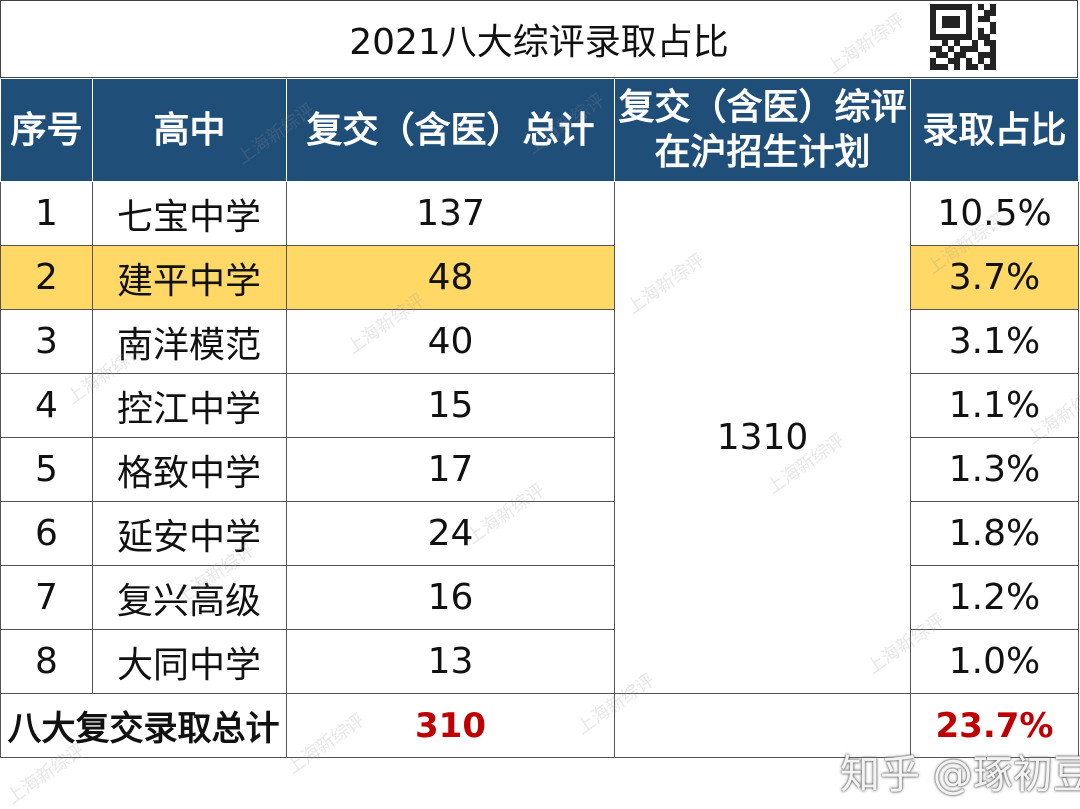  I want to click on table-row: 8 大同中学 13 1.0%, so click(539, 661).